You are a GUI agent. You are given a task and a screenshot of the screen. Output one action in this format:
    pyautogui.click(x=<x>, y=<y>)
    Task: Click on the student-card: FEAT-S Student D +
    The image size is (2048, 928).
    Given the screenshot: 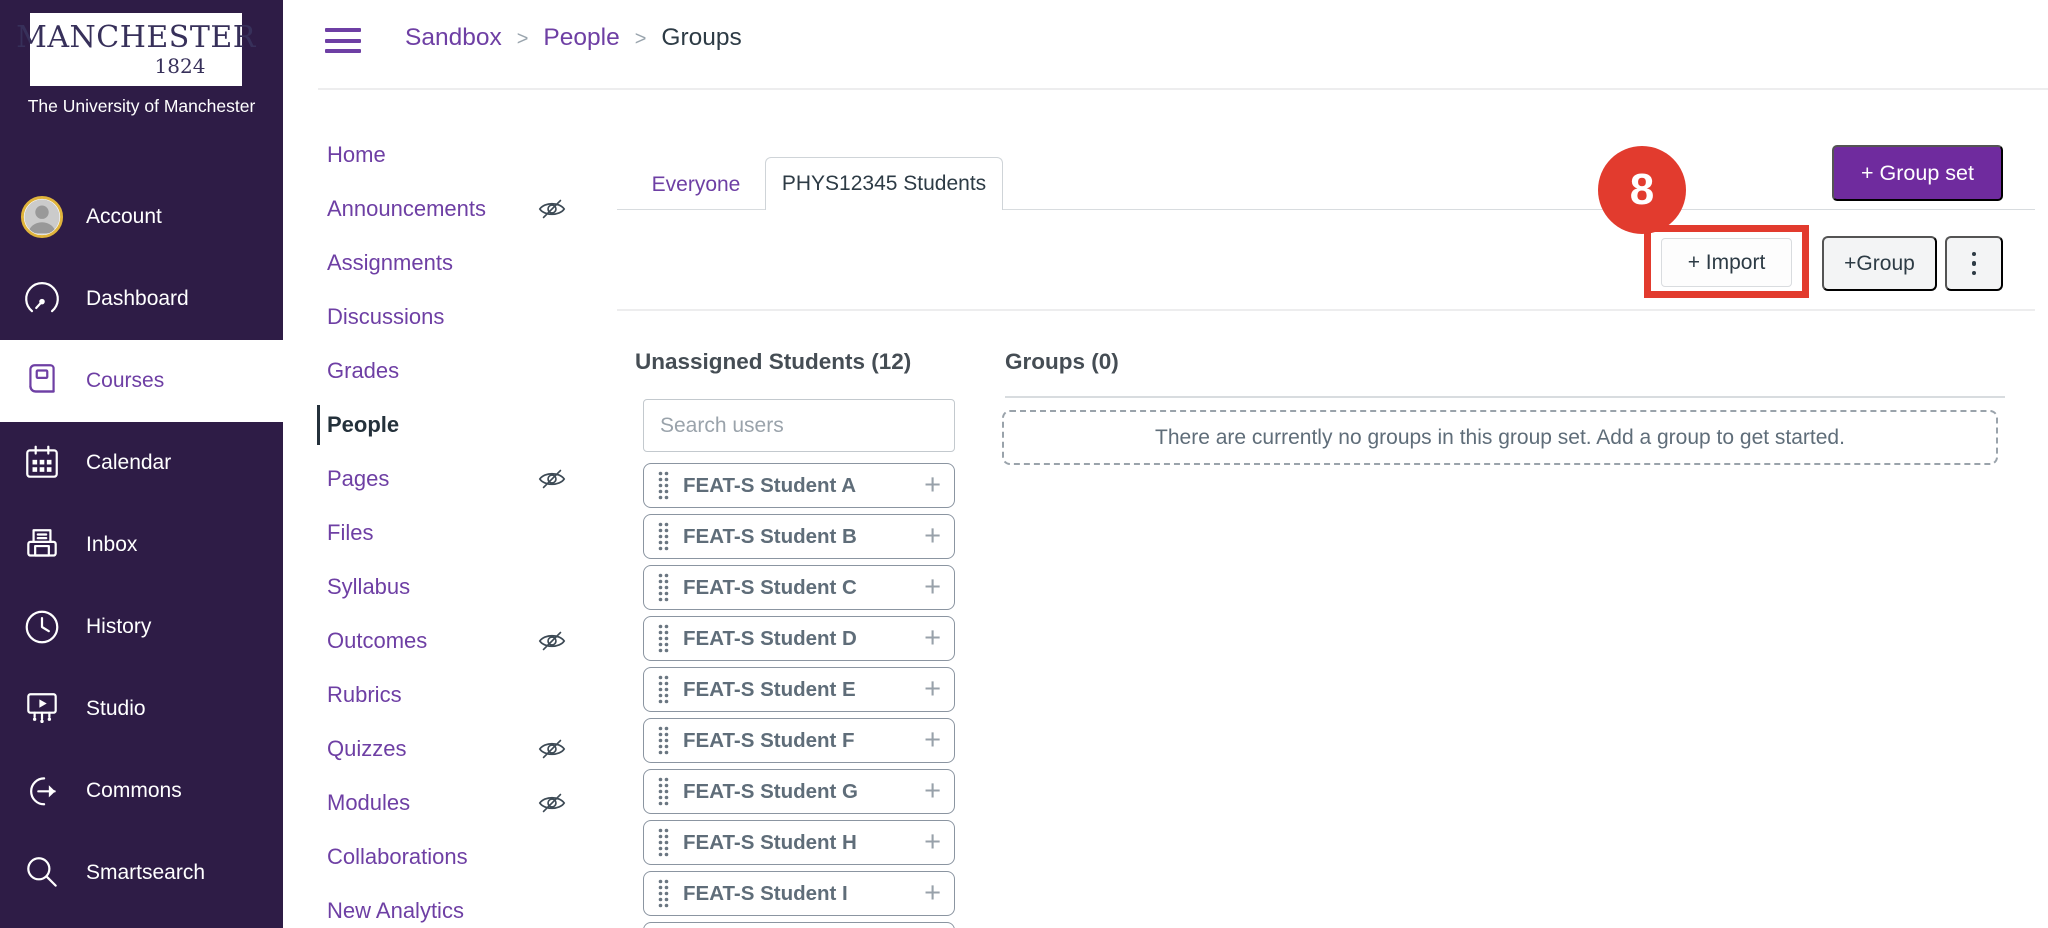 What is the action you would take?
    pyautogui.click(x=799, y=638)
    